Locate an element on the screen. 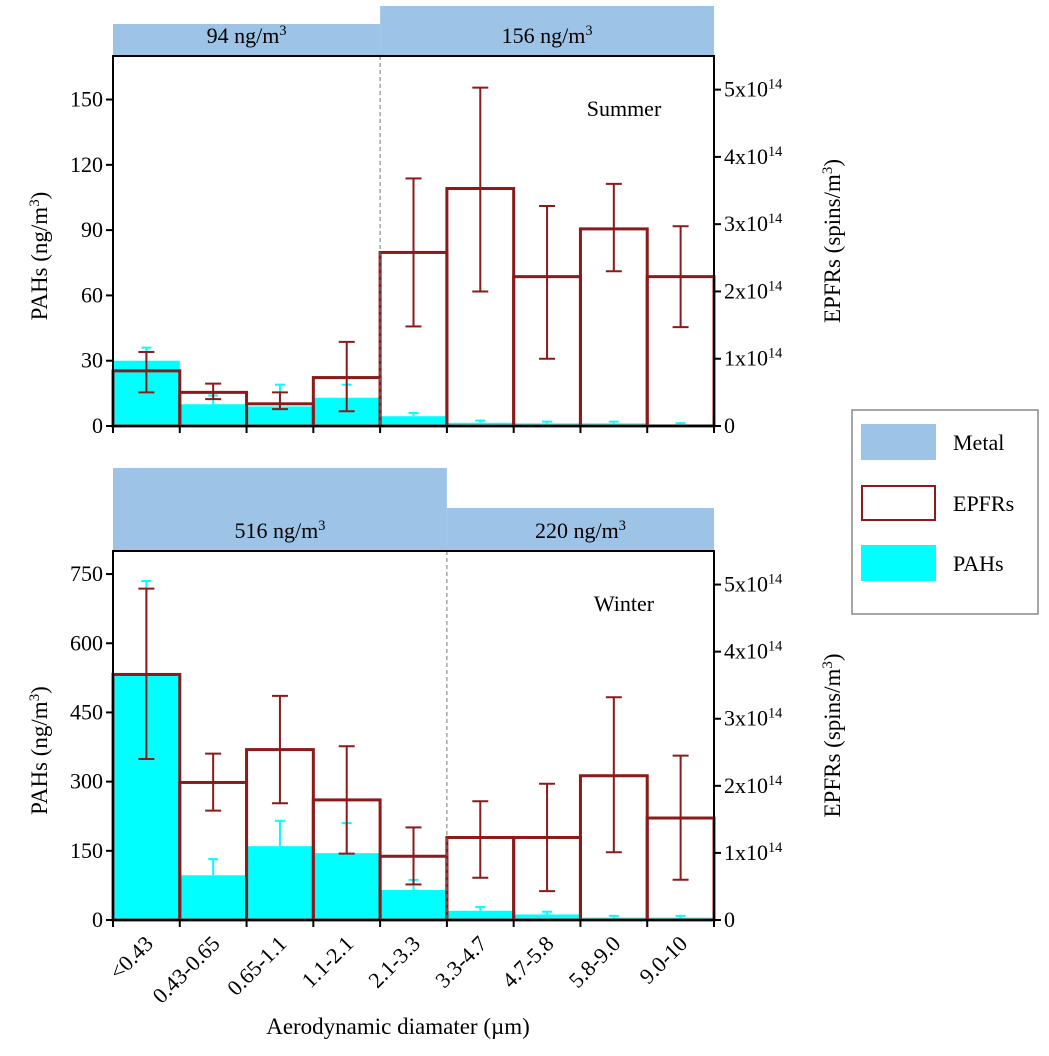 This screenshot has width=1049, height=1056. metal-label-0-main: 516 ng/m is located at coordinates (276, 530).